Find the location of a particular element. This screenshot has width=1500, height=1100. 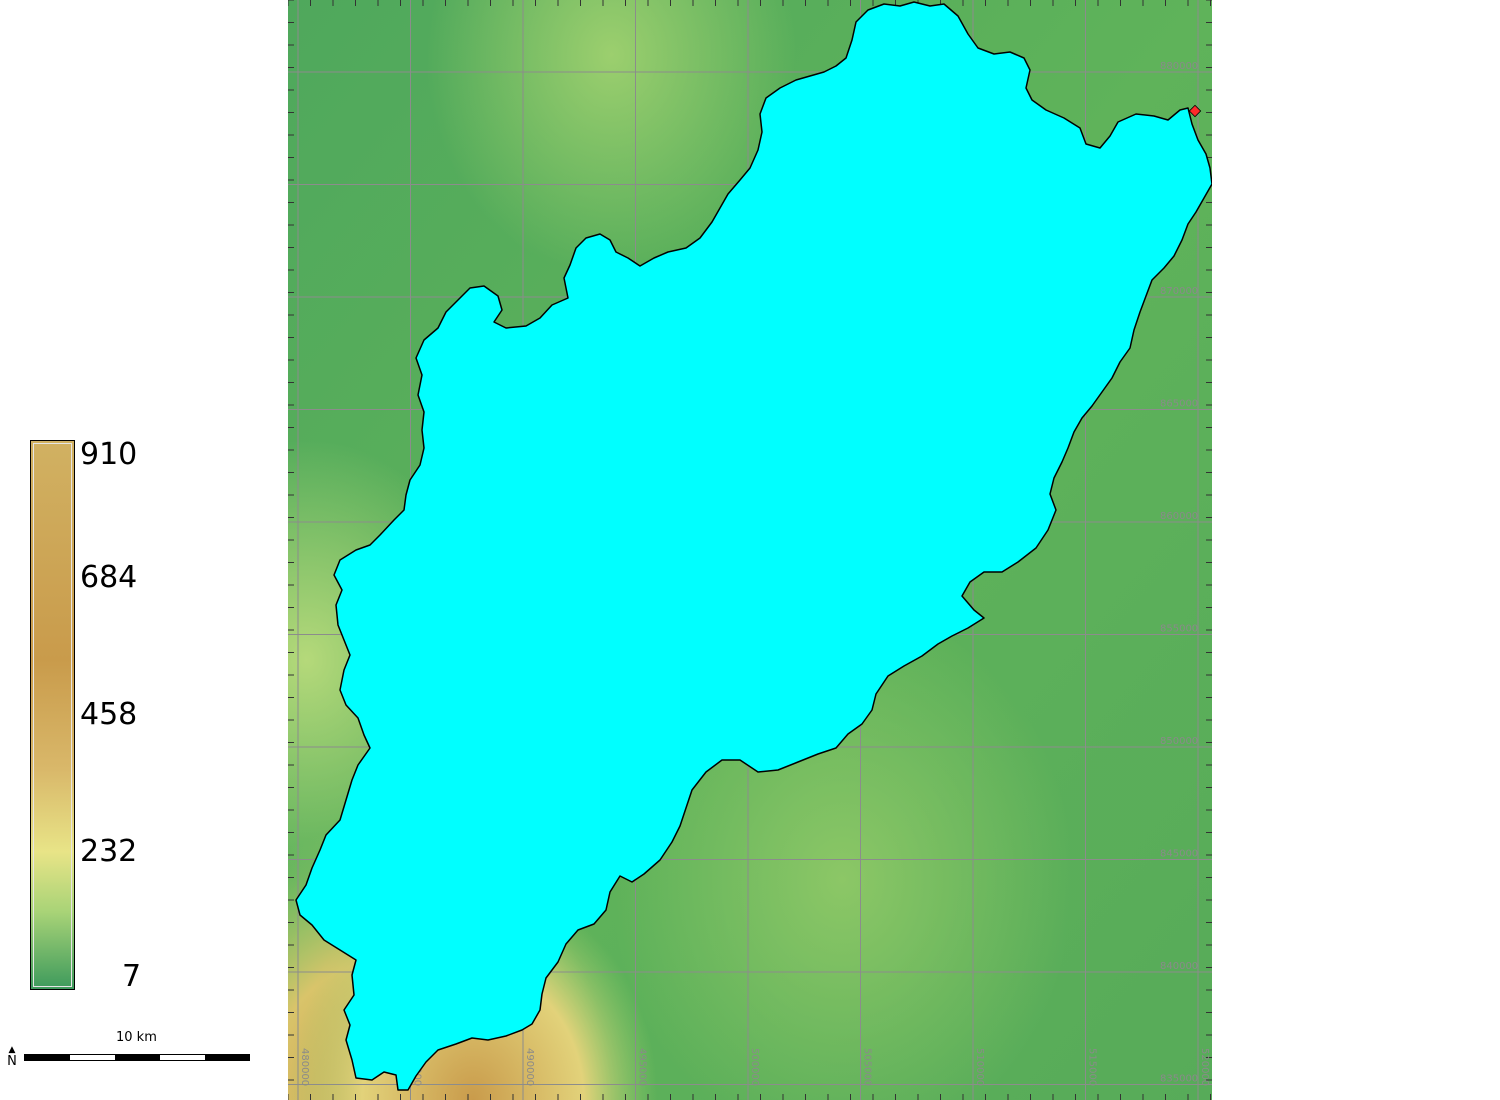

grid-label-northing: 880000 is located at coordinates (1179, 66).